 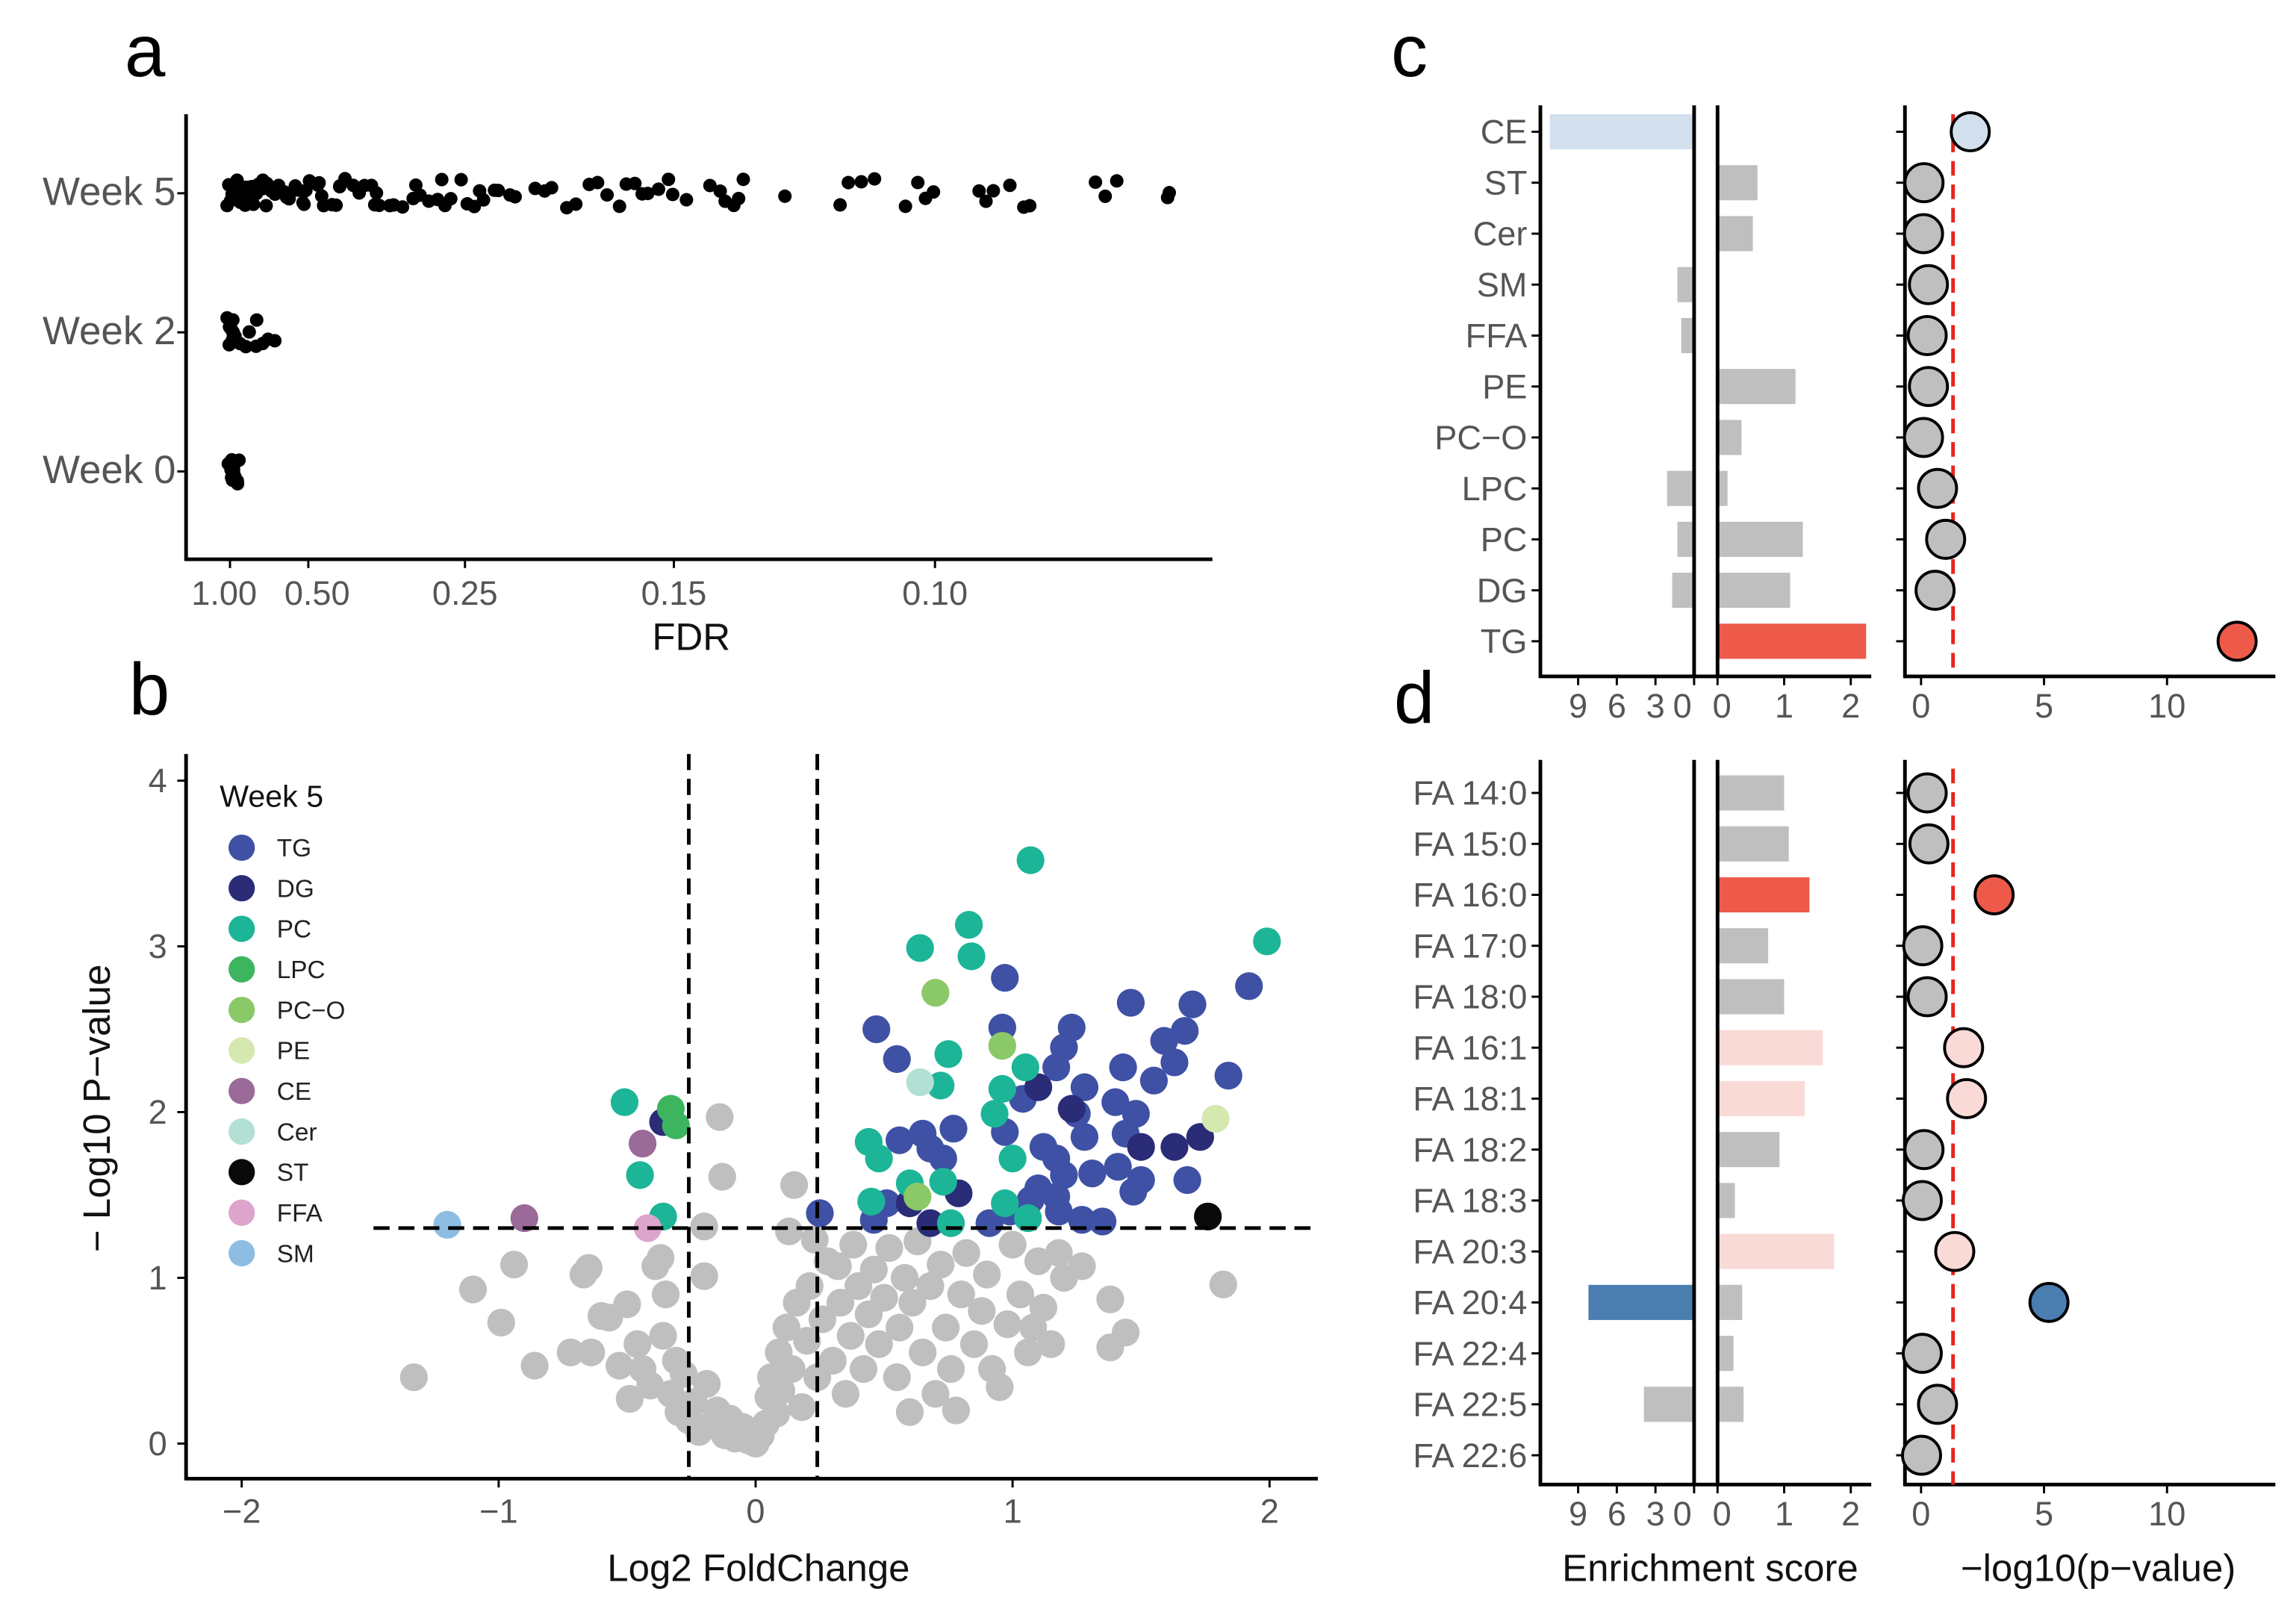 I want to click on category-label: PC, so click(x=1504, y=539).